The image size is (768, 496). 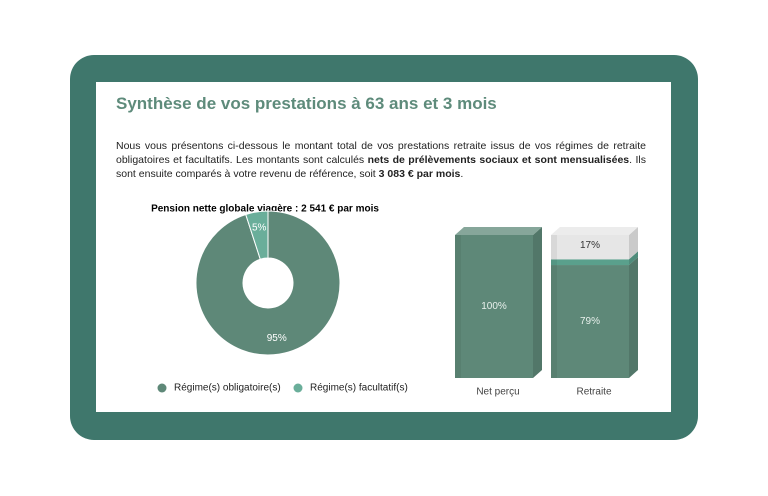 I want to click on bar-label: 79%, so click(x=590, y=321).